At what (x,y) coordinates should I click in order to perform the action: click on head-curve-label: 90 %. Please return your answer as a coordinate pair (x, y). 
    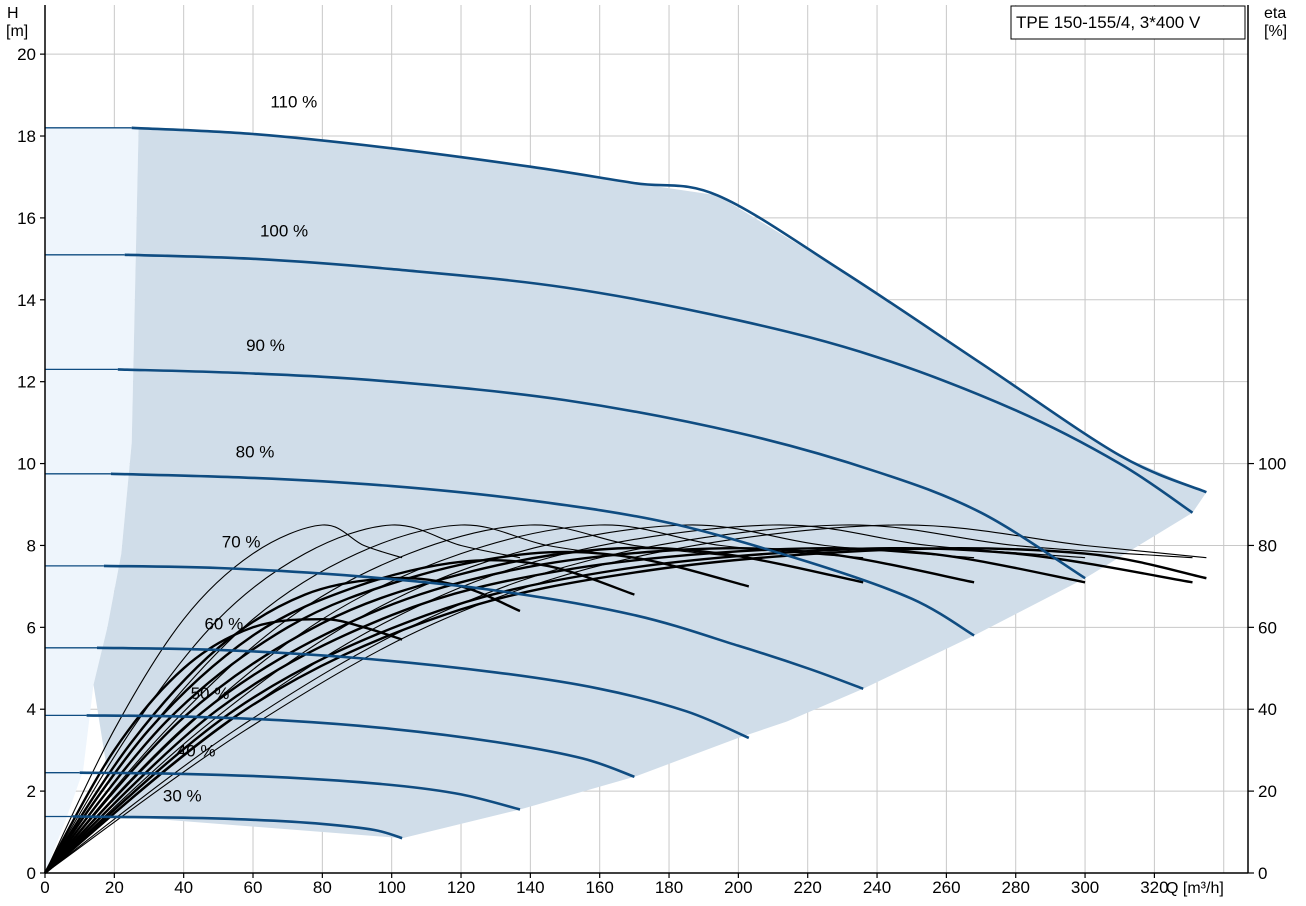
    Looking at the image, I should click on (265, 345).